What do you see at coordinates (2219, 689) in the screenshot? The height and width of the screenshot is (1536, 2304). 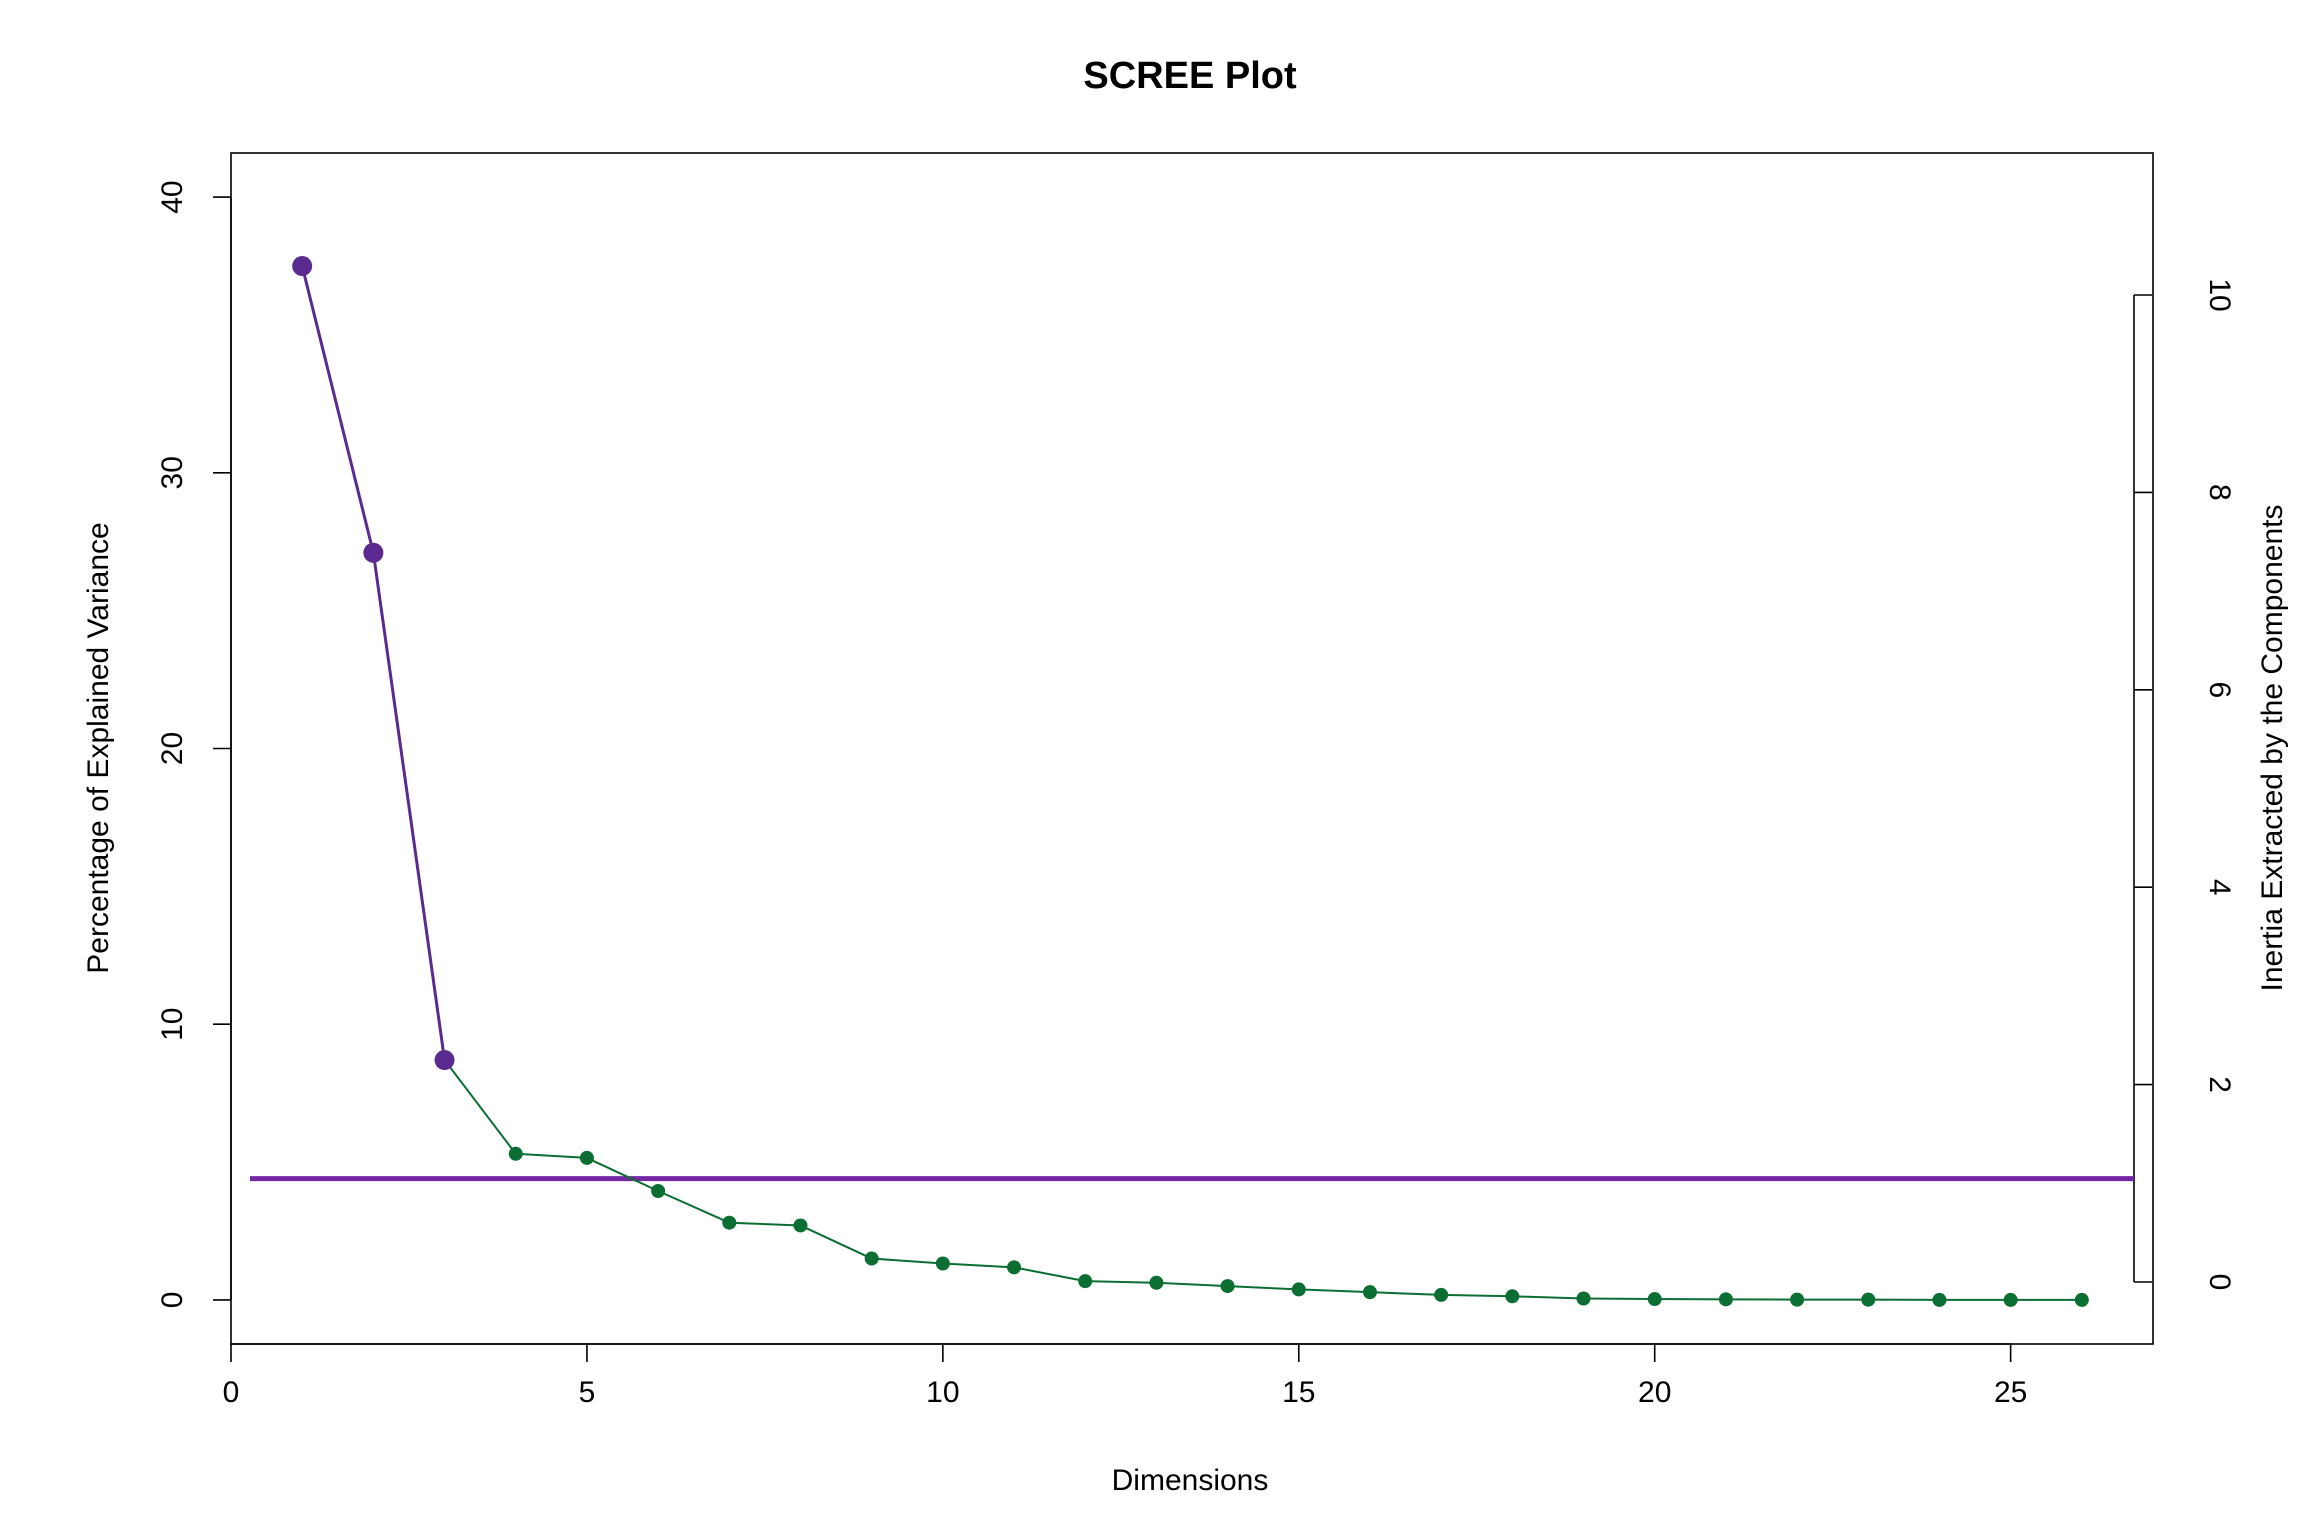 I see `y2-tick-label: 6` at bounding box center [2219, 689].